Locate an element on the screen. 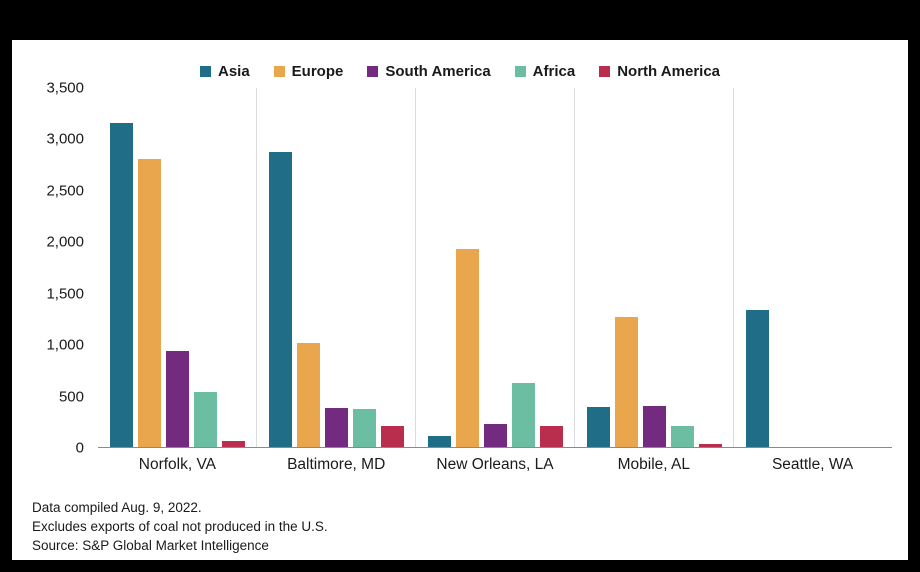 This screenshot has height=572, width=920. legend-swatch-asia is located at coordinates (205, 71).